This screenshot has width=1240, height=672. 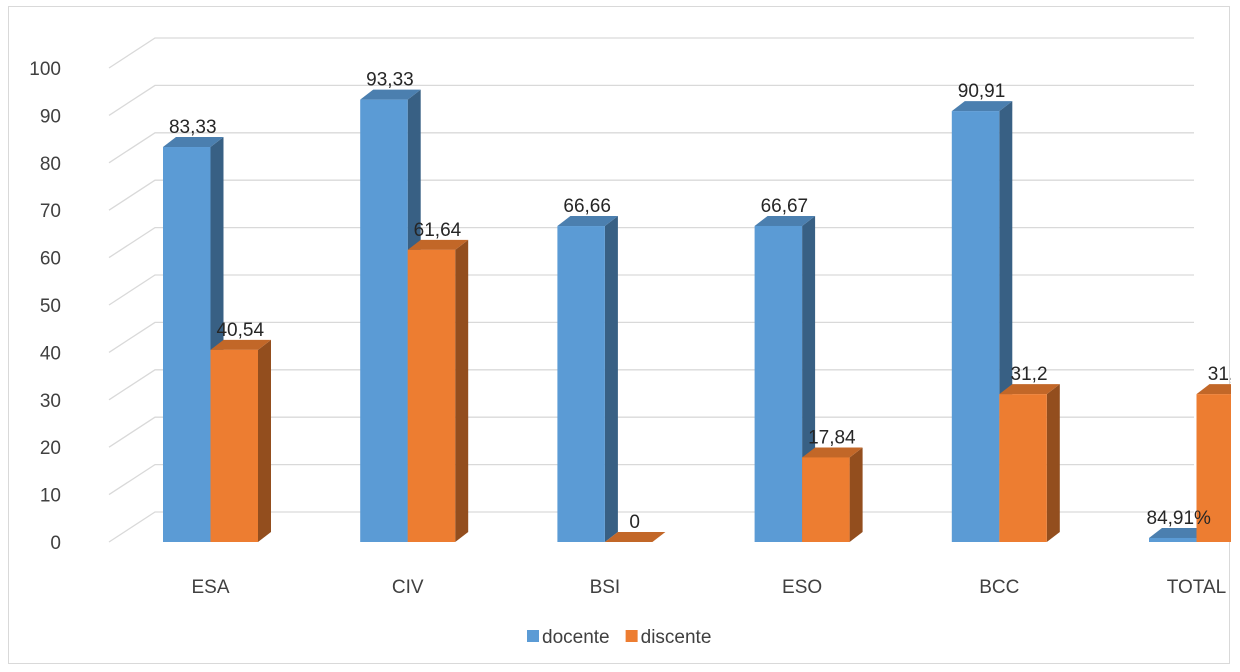 I want to click on y-tick-label: 0, so click(x=55, y=543).